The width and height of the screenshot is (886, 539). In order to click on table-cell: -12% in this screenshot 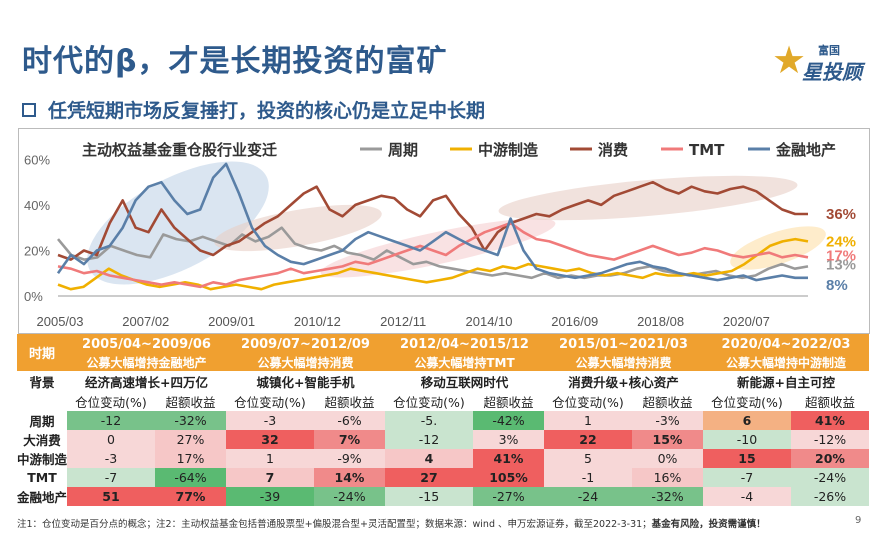, I will do `click(830, 439)`.